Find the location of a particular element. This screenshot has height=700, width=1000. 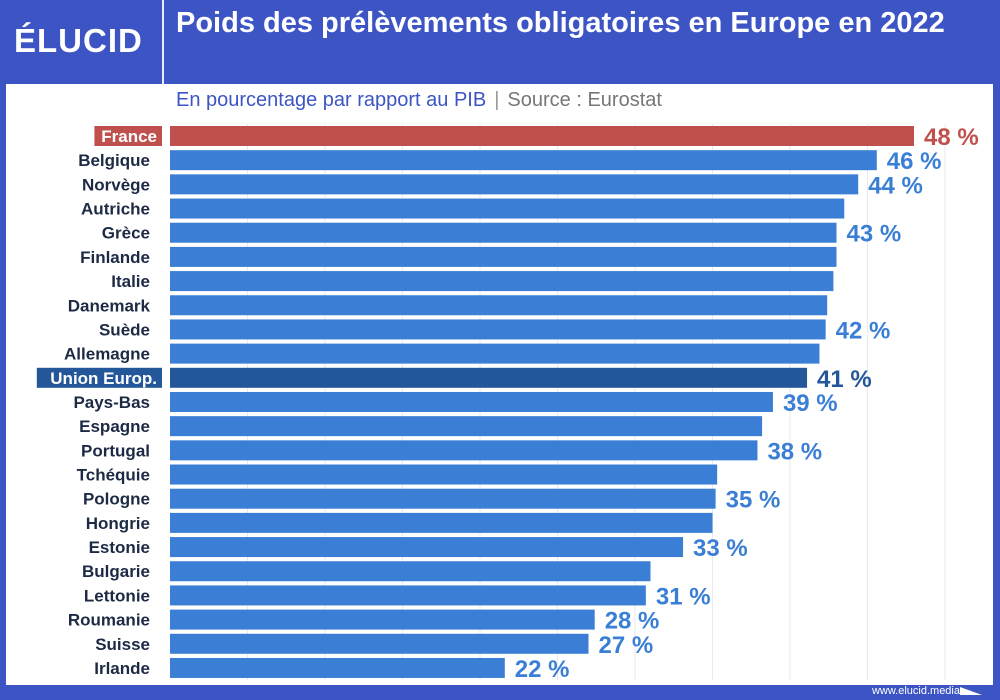

category-label: Roumanie is located at coordinates (109, 620).